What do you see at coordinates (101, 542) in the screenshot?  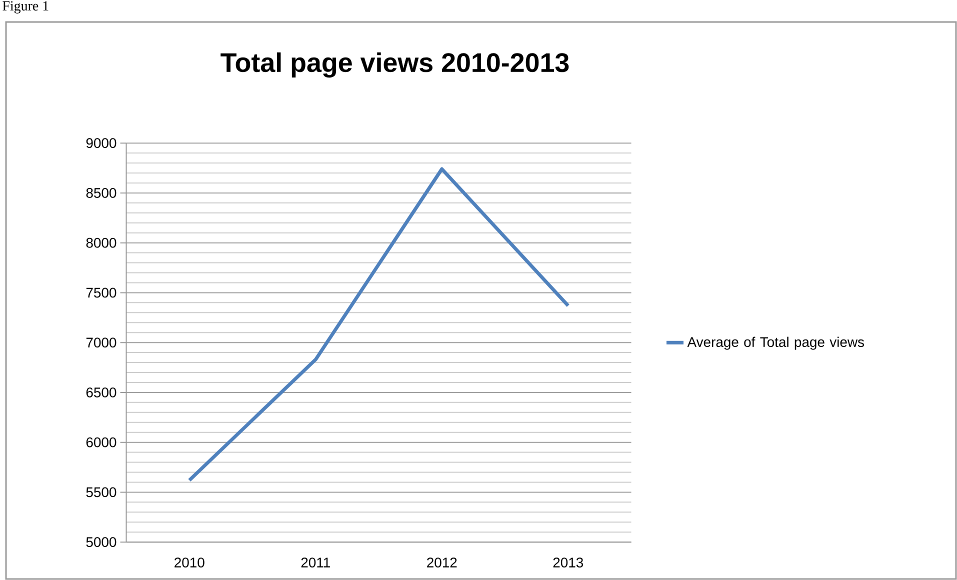 I see `y-tick-label: 5000` at bounding box center [101, 542].